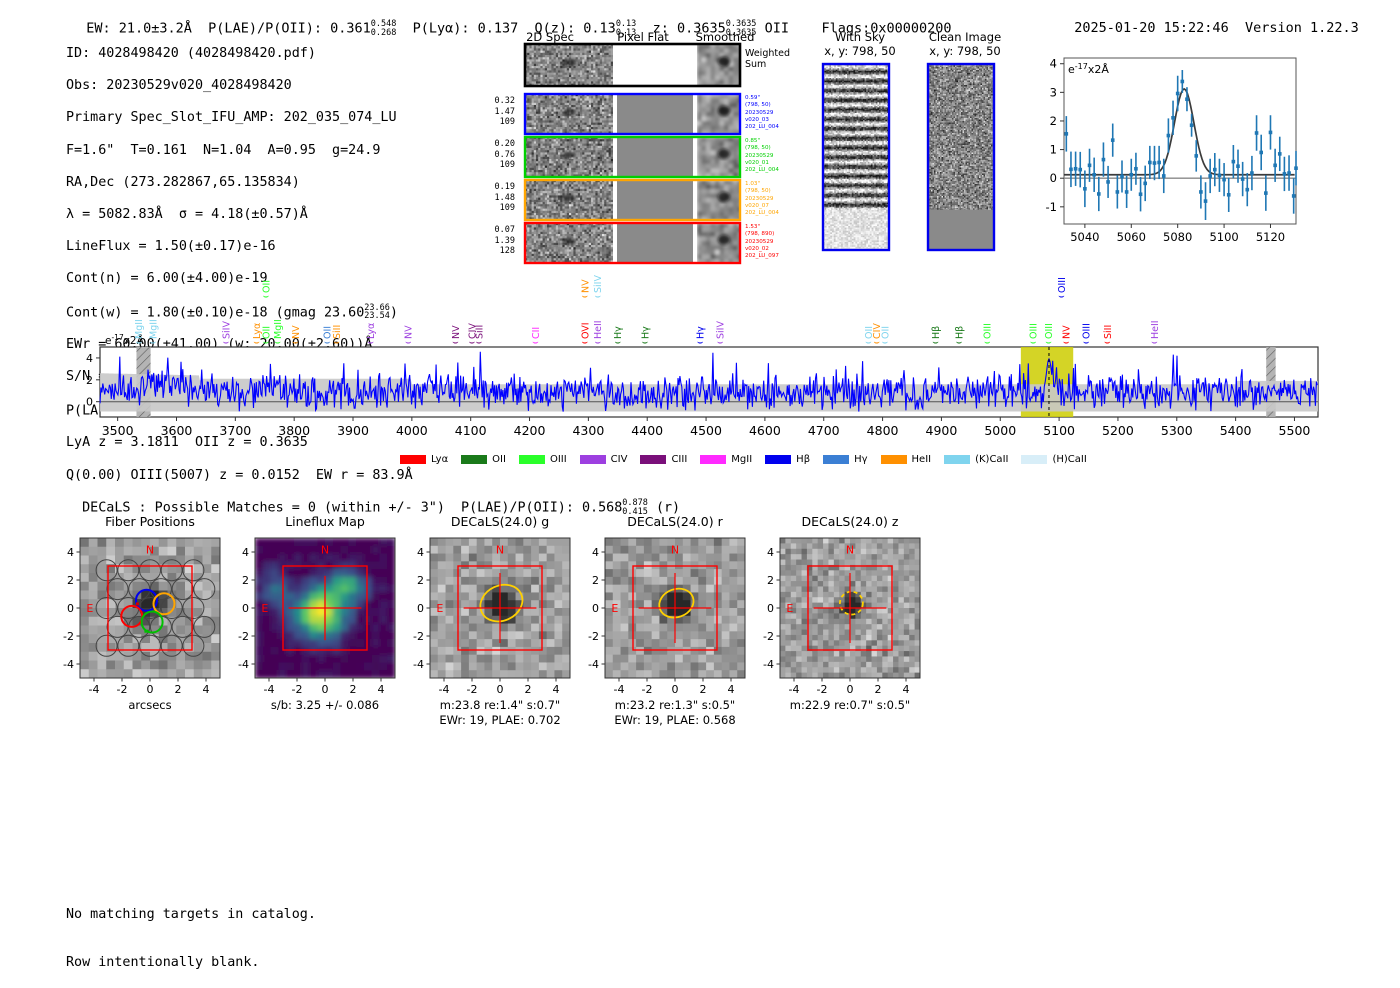 The height and width of the screenshot is (988, 1400). Describe the element at coordinates (965, 51) in the screenshot. I see `clean-image-subtitle: x, y: 798, 50` at that location.